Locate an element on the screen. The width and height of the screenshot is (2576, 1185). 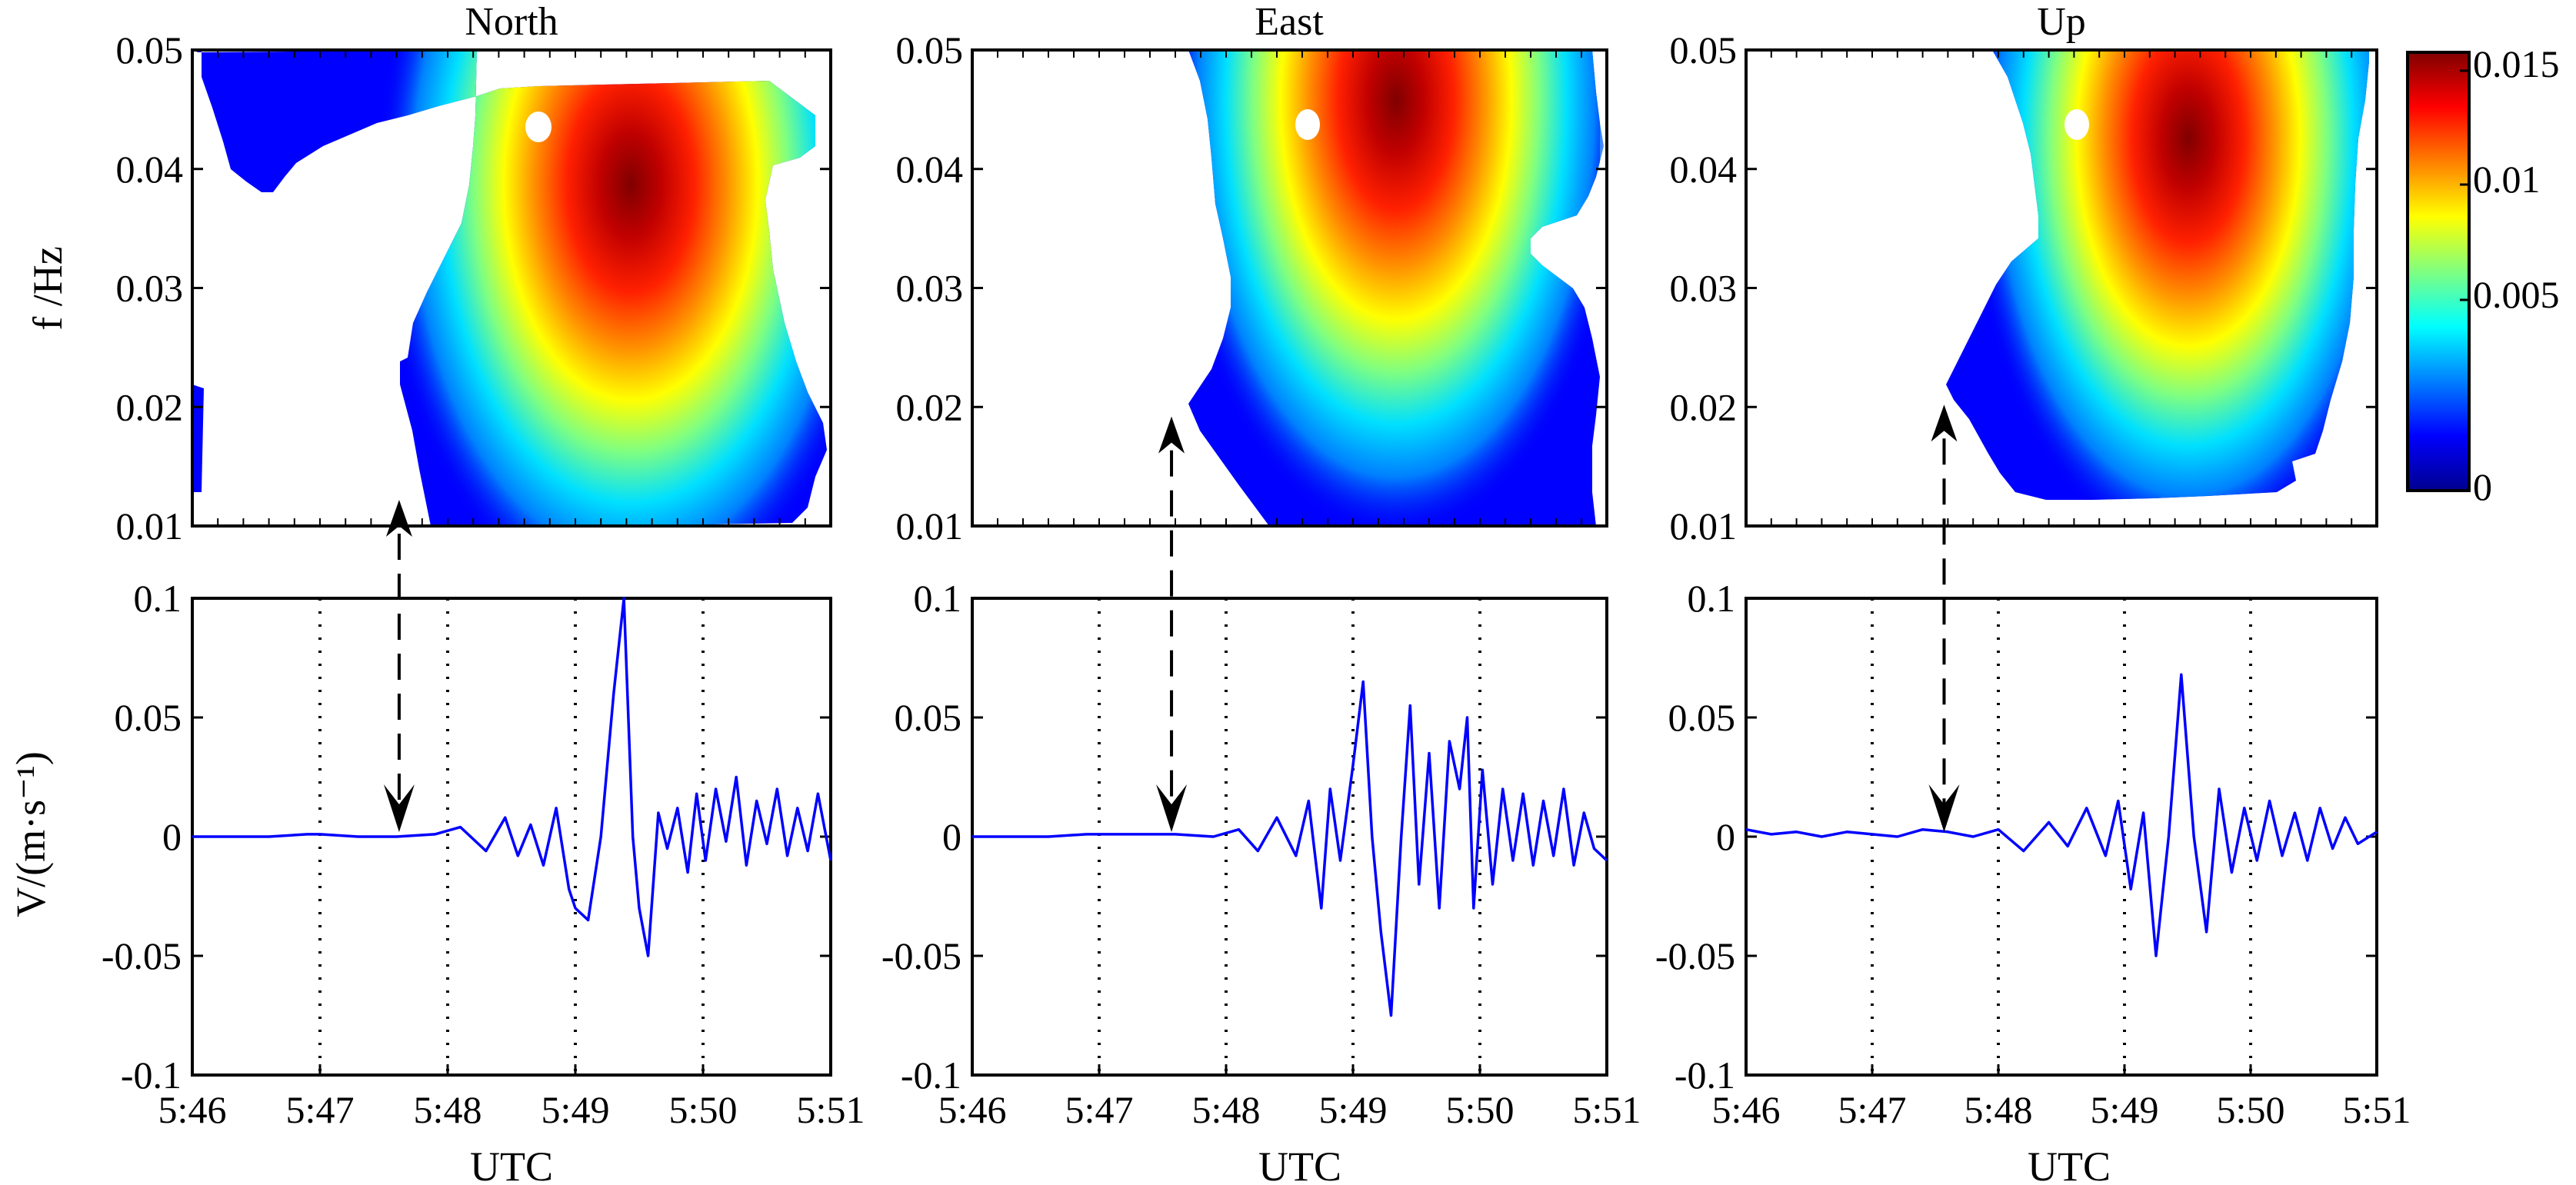
waveform-up-ytick-label: -0.1 is located at coordinates (1705, 1076).